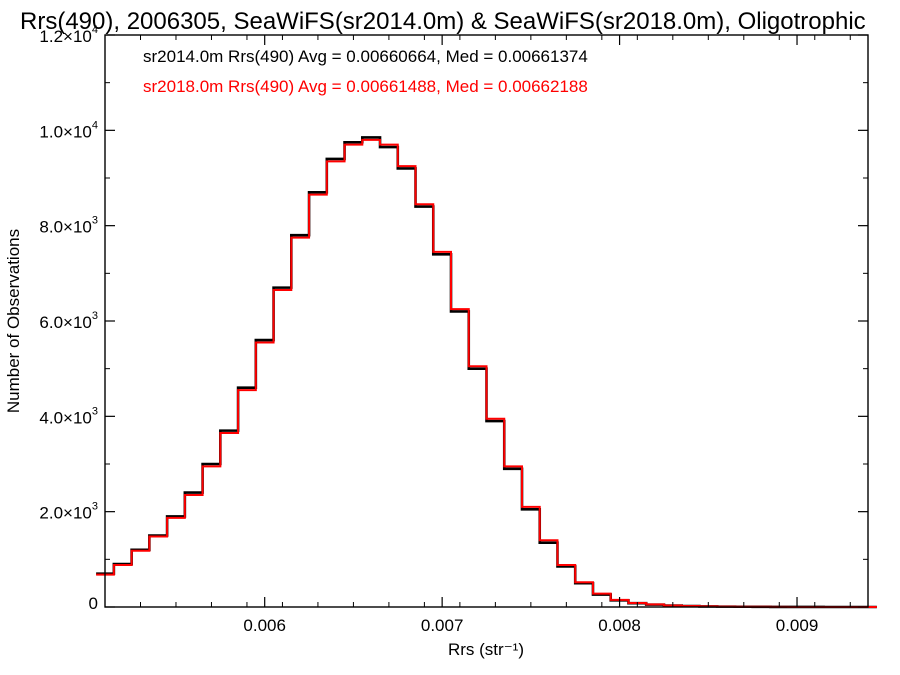 The image size is (900, 675). I want to click on x-tick-label: 0.008, so click(619, 625).